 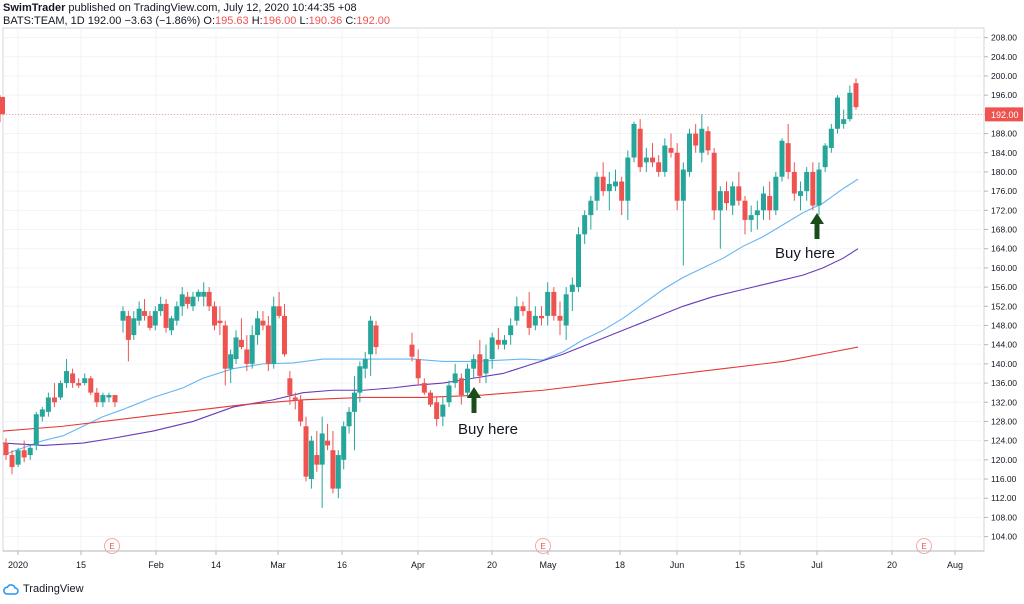 What do you see at coordinates (1004, 421) in the screenshot?
I see `price-tick-label: 128.00` at bounding box center [1004, 421].